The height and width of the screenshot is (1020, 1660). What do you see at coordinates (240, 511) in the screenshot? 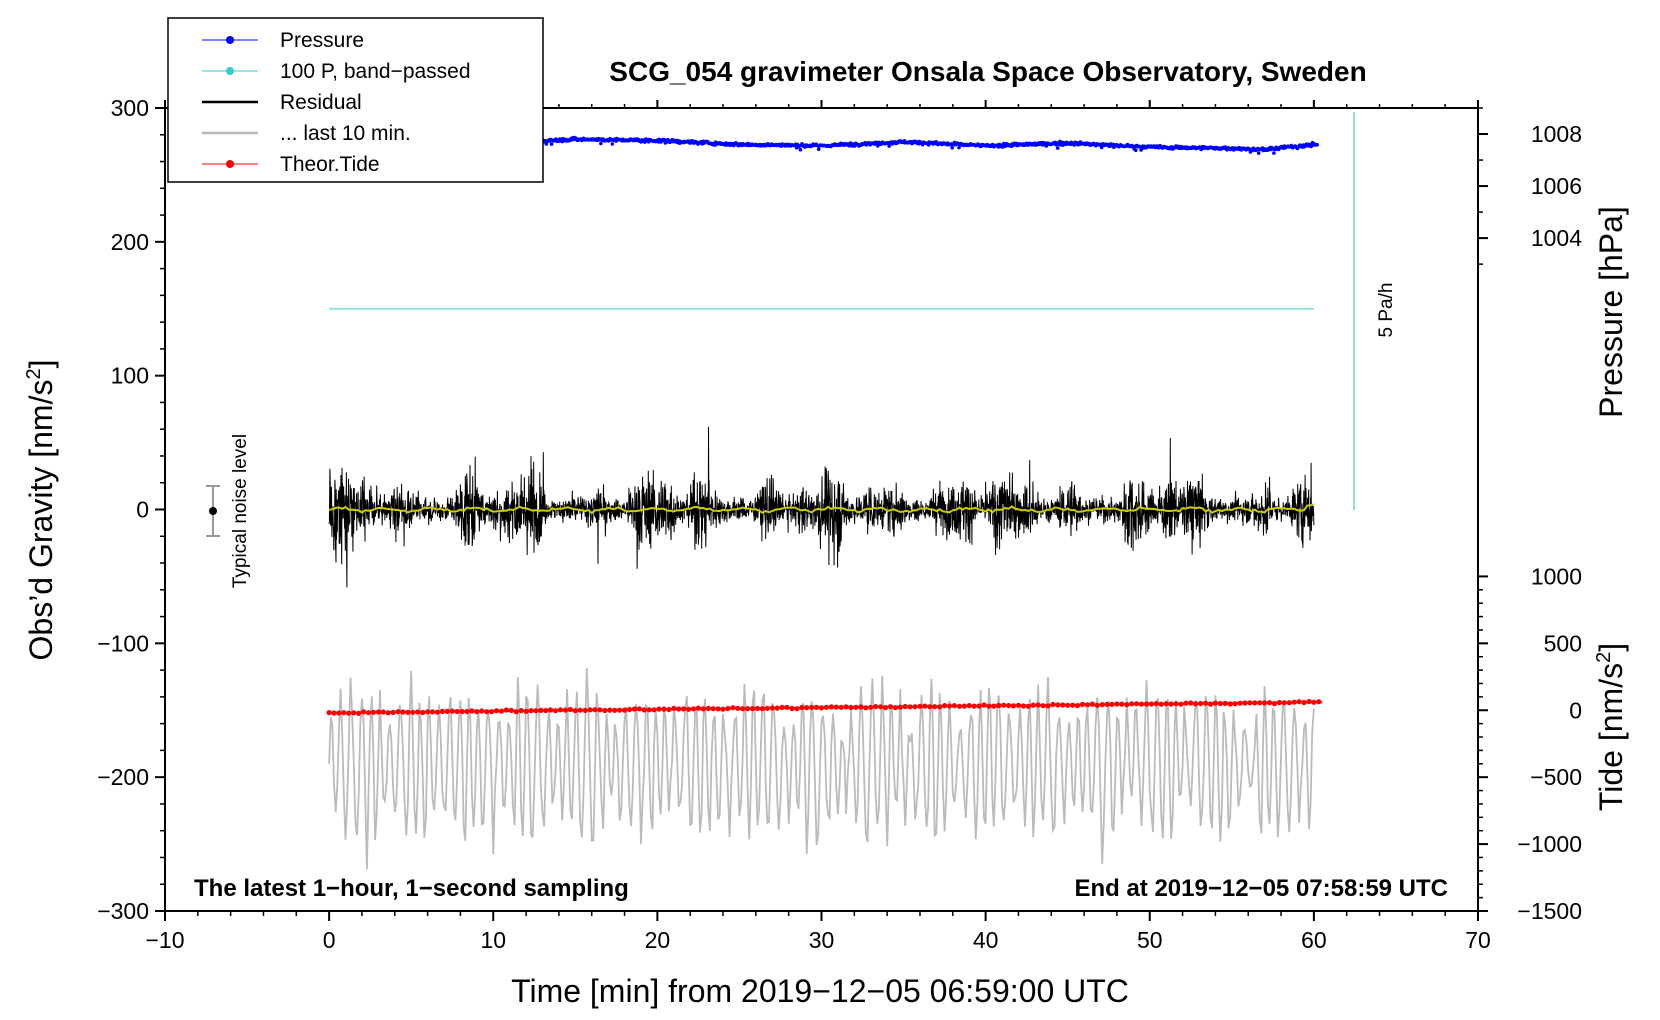
I see `noise-label: Typical noise level` at bounding box center [240, 511].